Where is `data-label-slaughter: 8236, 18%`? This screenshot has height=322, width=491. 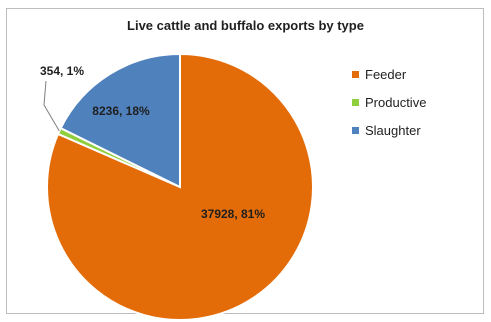 data-label-slaughter: 8236, 18% is located at coordinates (121, 111).